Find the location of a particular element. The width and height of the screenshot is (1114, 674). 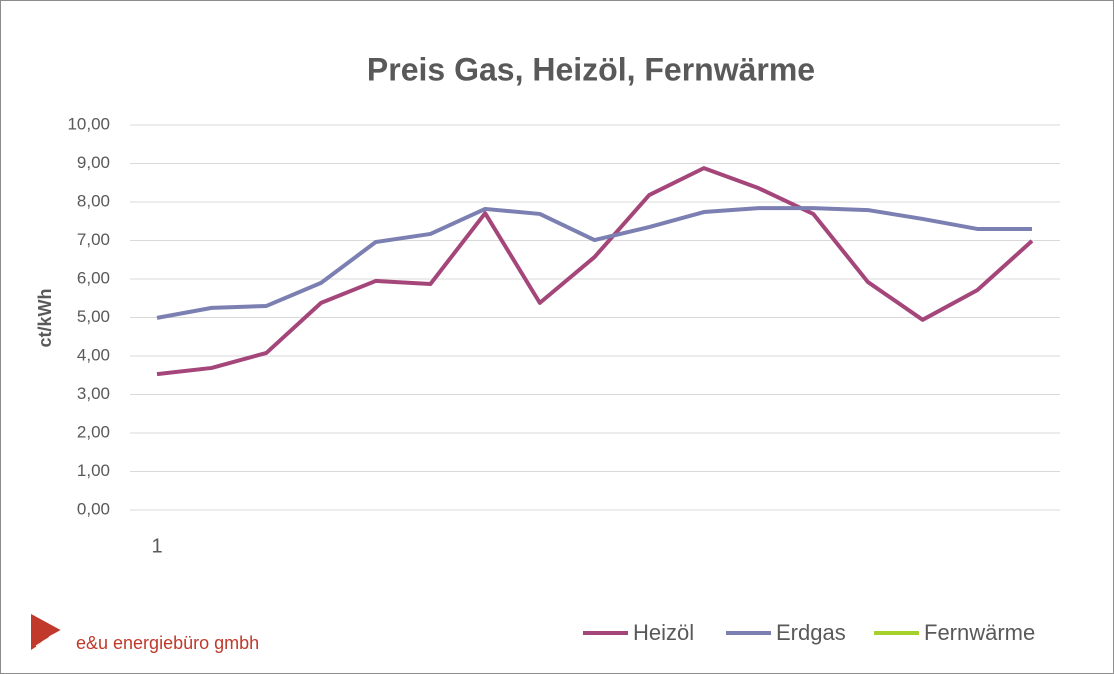

y-tick-label: 8,00 is located at coordinates (93, 200).